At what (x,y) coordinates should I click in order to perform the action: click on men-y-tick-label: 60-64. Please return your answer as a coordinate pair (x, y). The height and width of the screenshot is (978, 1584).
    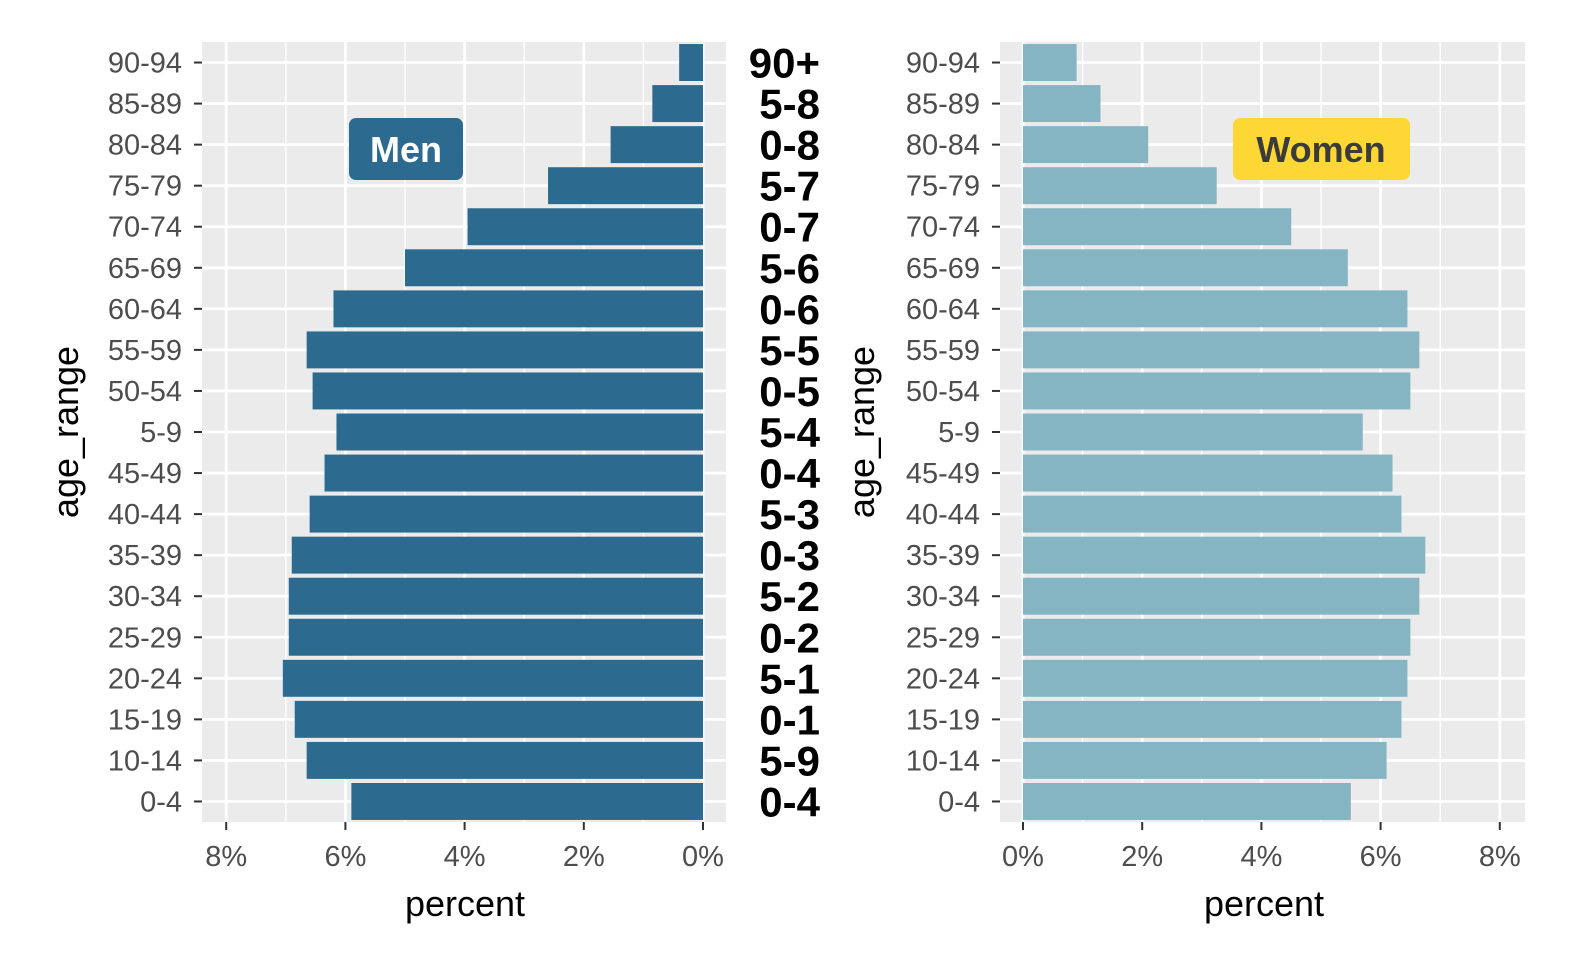
    Looking at the image, I should click on (145, 310).